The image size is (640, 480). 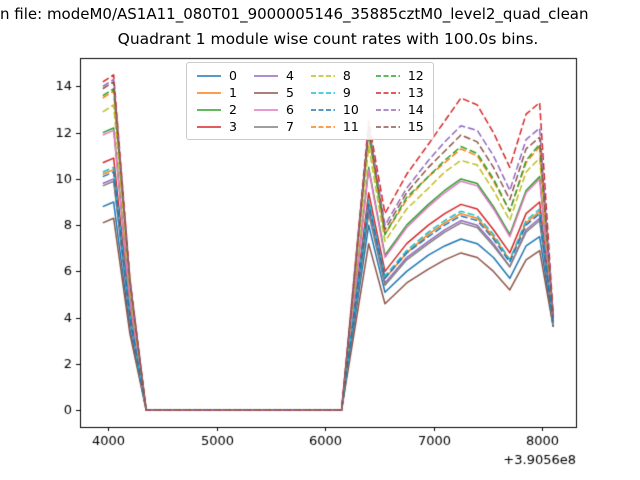 What do you see at coordinates (346, 75) in the screenshot?
I see `legend-label: 8` at bounding box center [346, 75].